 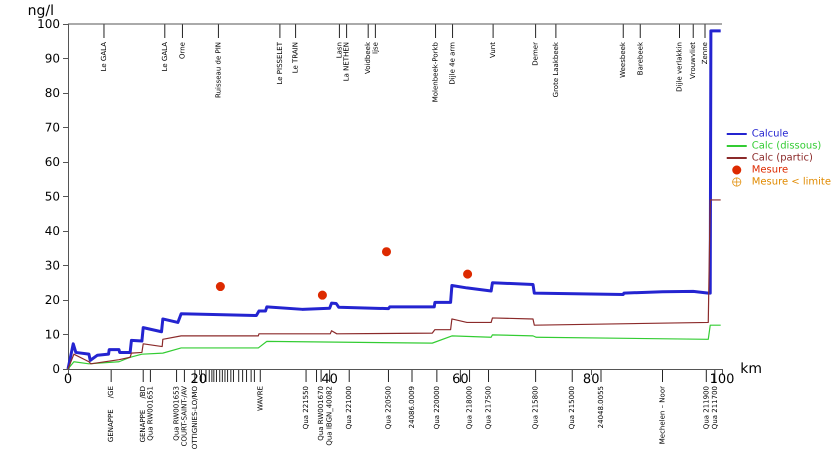 What do you see at coordinates (52, 265) in the screenshot?
I see `y-tick-label: 30` at bounding box center [52, 265].